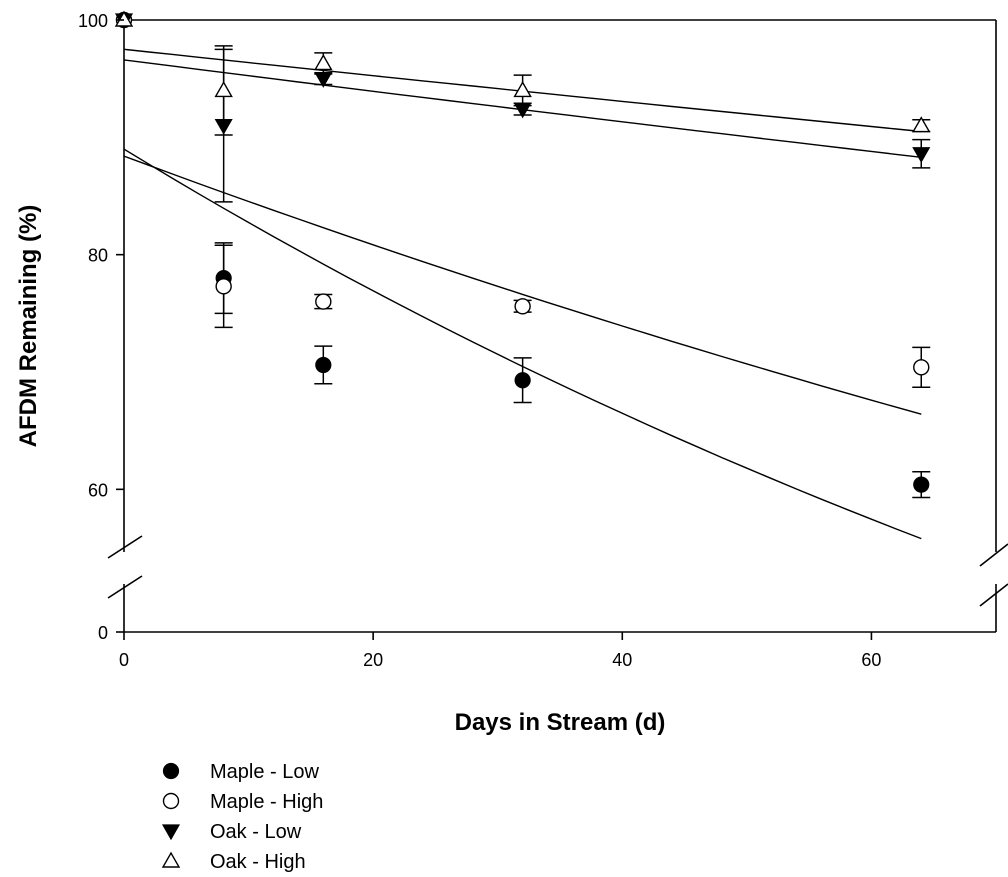  Describe the element at coordinates (124, 660) in the screenshot. I see `x-tick-label: 0` at that location.